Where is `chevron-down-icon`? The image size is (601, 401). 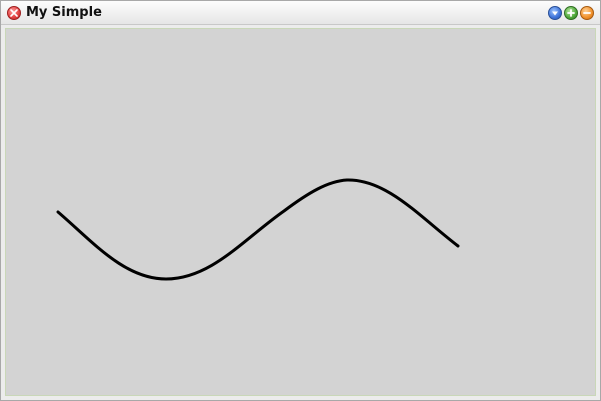
chevron-down-icon is located at coordinates (555, 13).